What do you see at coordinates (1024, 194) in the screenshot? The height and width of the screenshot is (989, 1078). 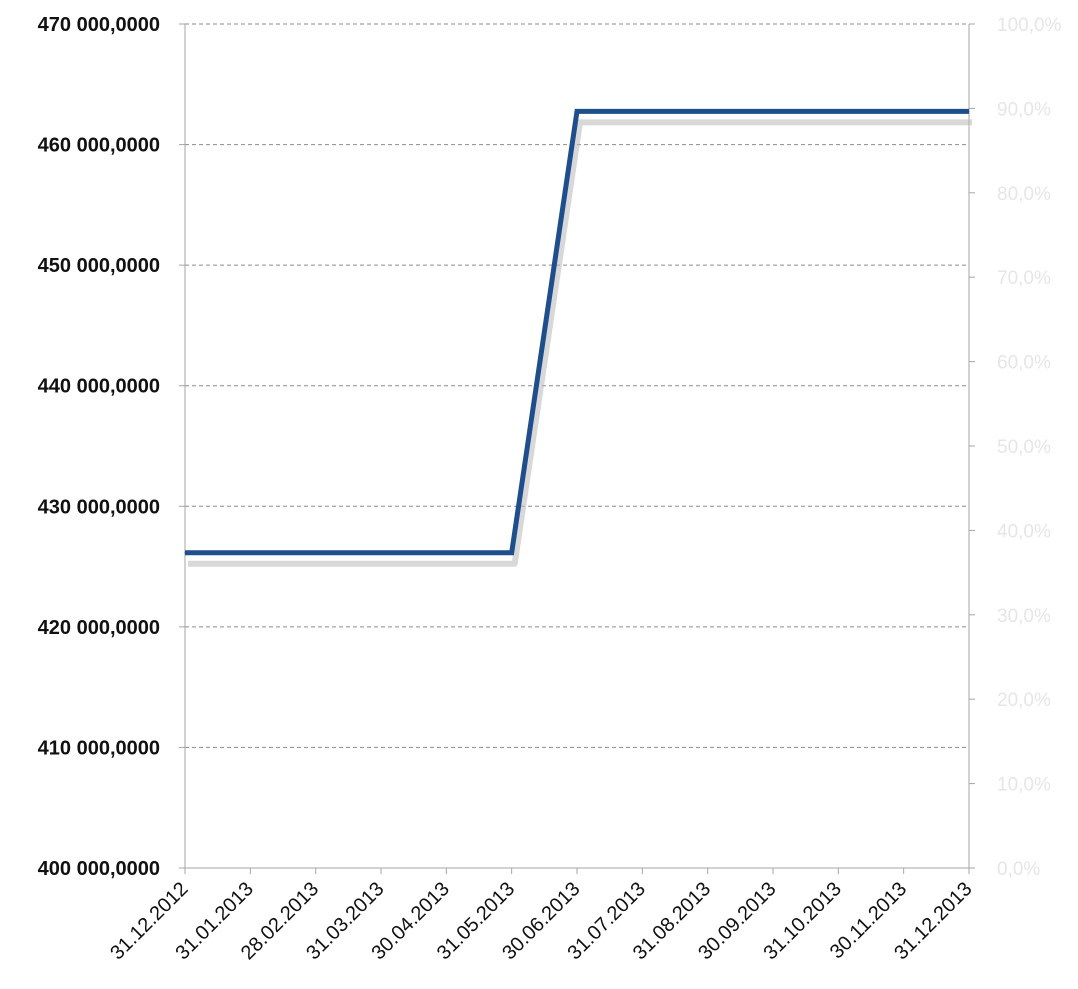 I see `y2-tick-label: 80,0%` at bounding box center [1024, 194].